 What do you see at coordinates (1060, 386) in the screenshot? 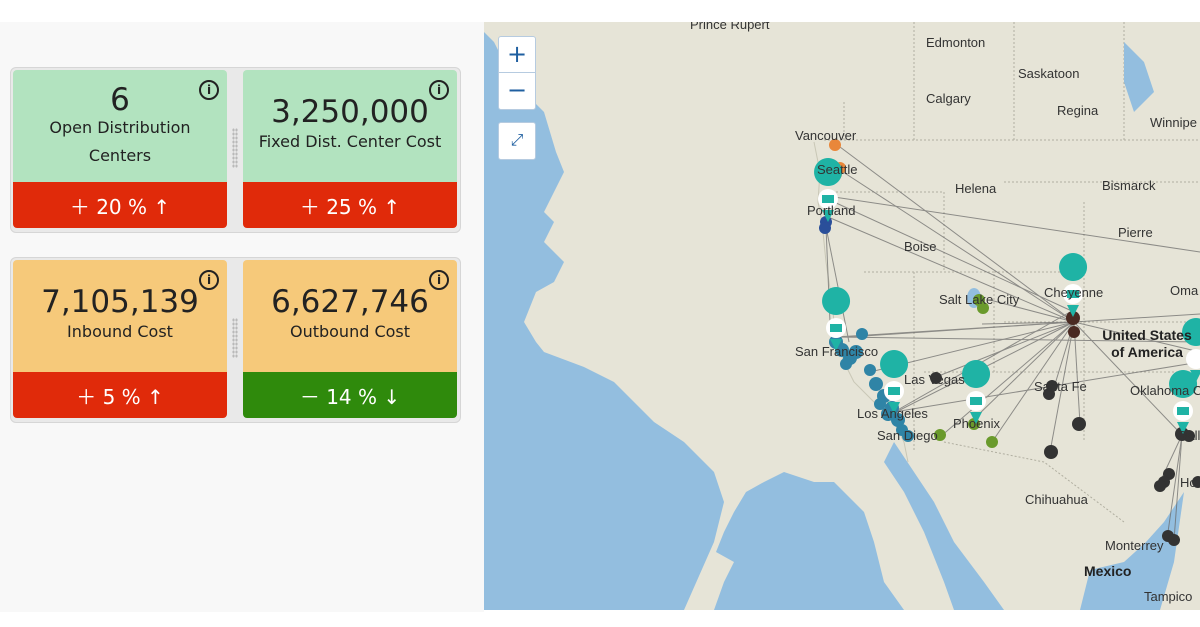
I see `city-label: Santa Fe` at bounding box center [1060, 386].